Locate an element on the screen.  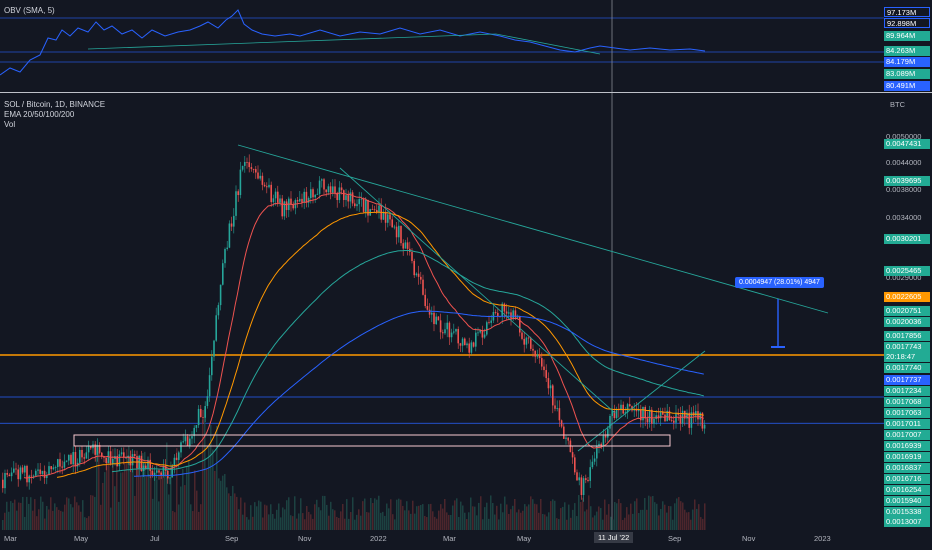
price-tag: 0.0017007 is located at coordinates (907, 435).